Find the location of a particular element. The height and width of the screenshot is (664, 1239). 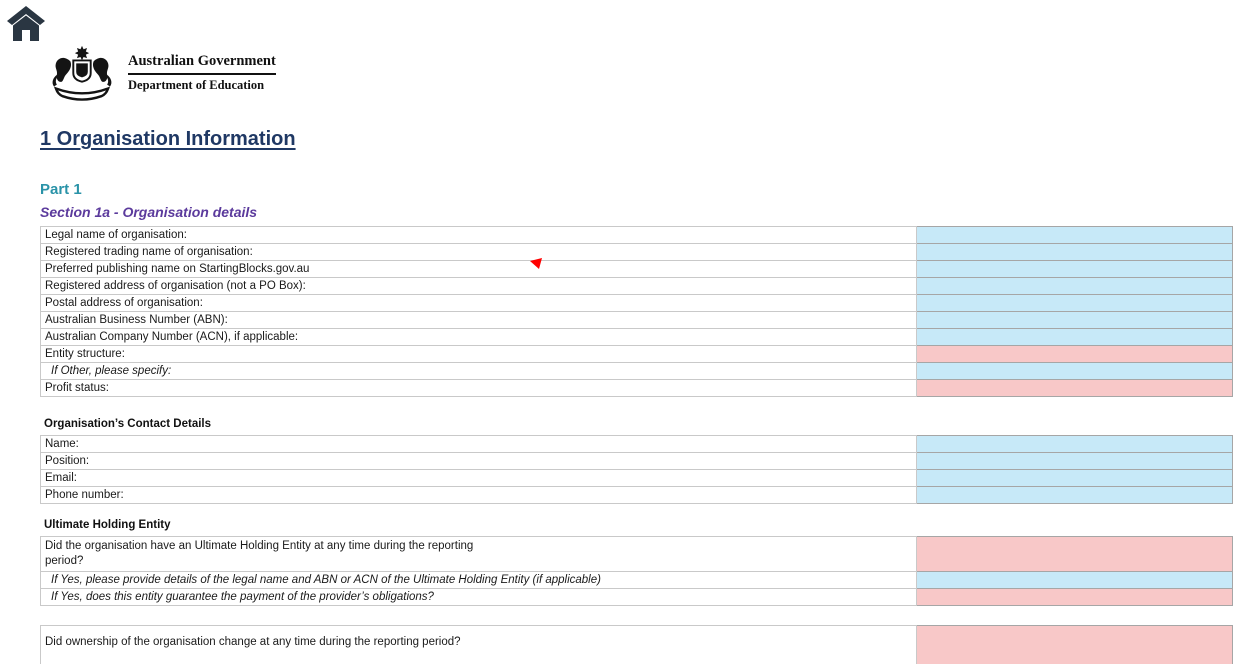

table-row: If Other, please specify: is located at coordinates (636, 371).